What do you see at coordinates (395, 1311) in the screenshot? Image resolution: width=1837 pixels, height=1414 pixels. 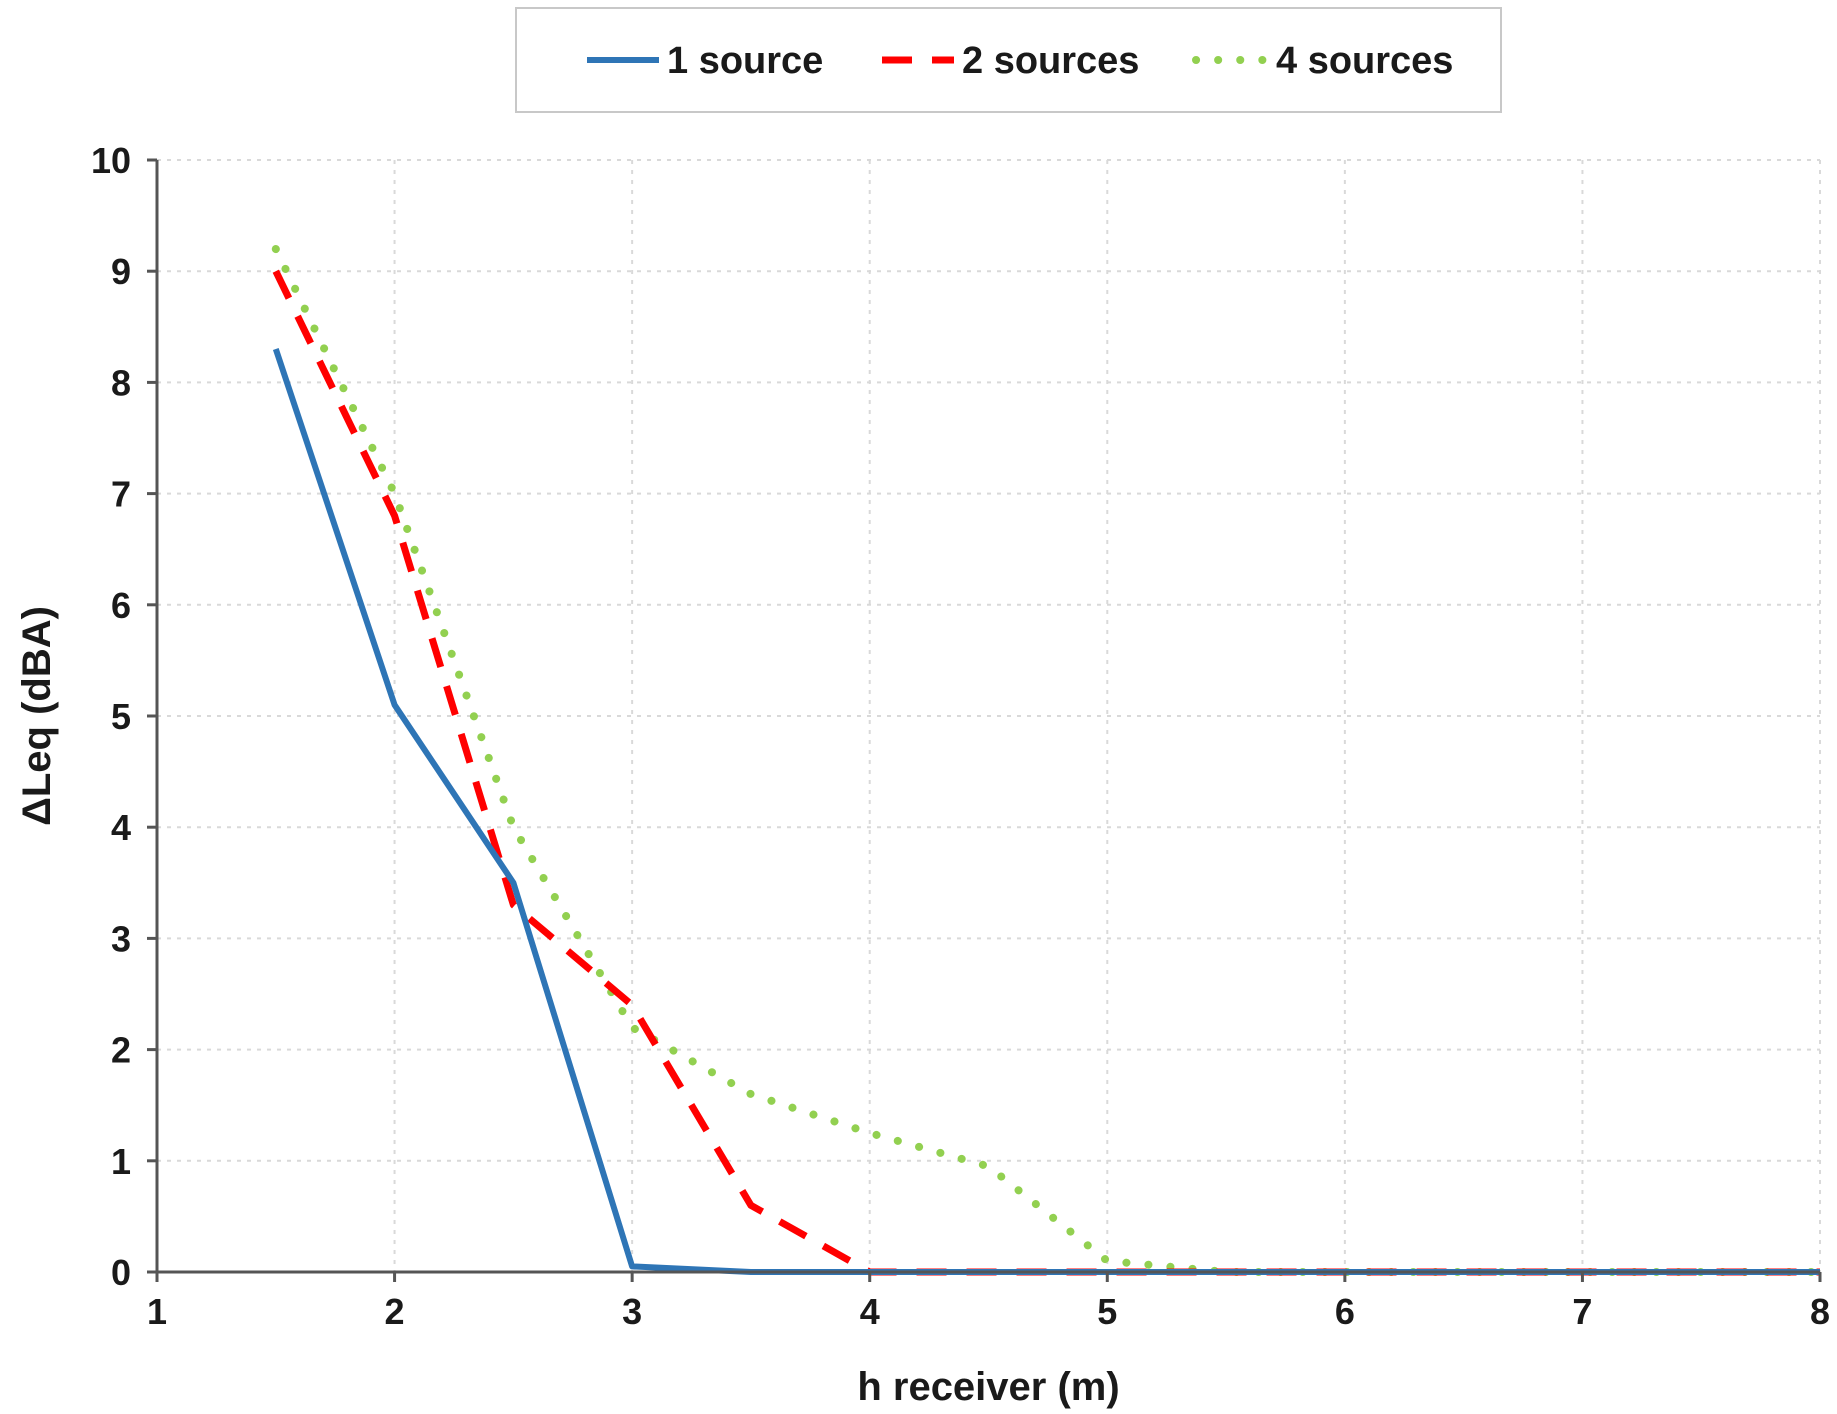 I see `x-tick-label: 2` at bounding box center [395, 1311].